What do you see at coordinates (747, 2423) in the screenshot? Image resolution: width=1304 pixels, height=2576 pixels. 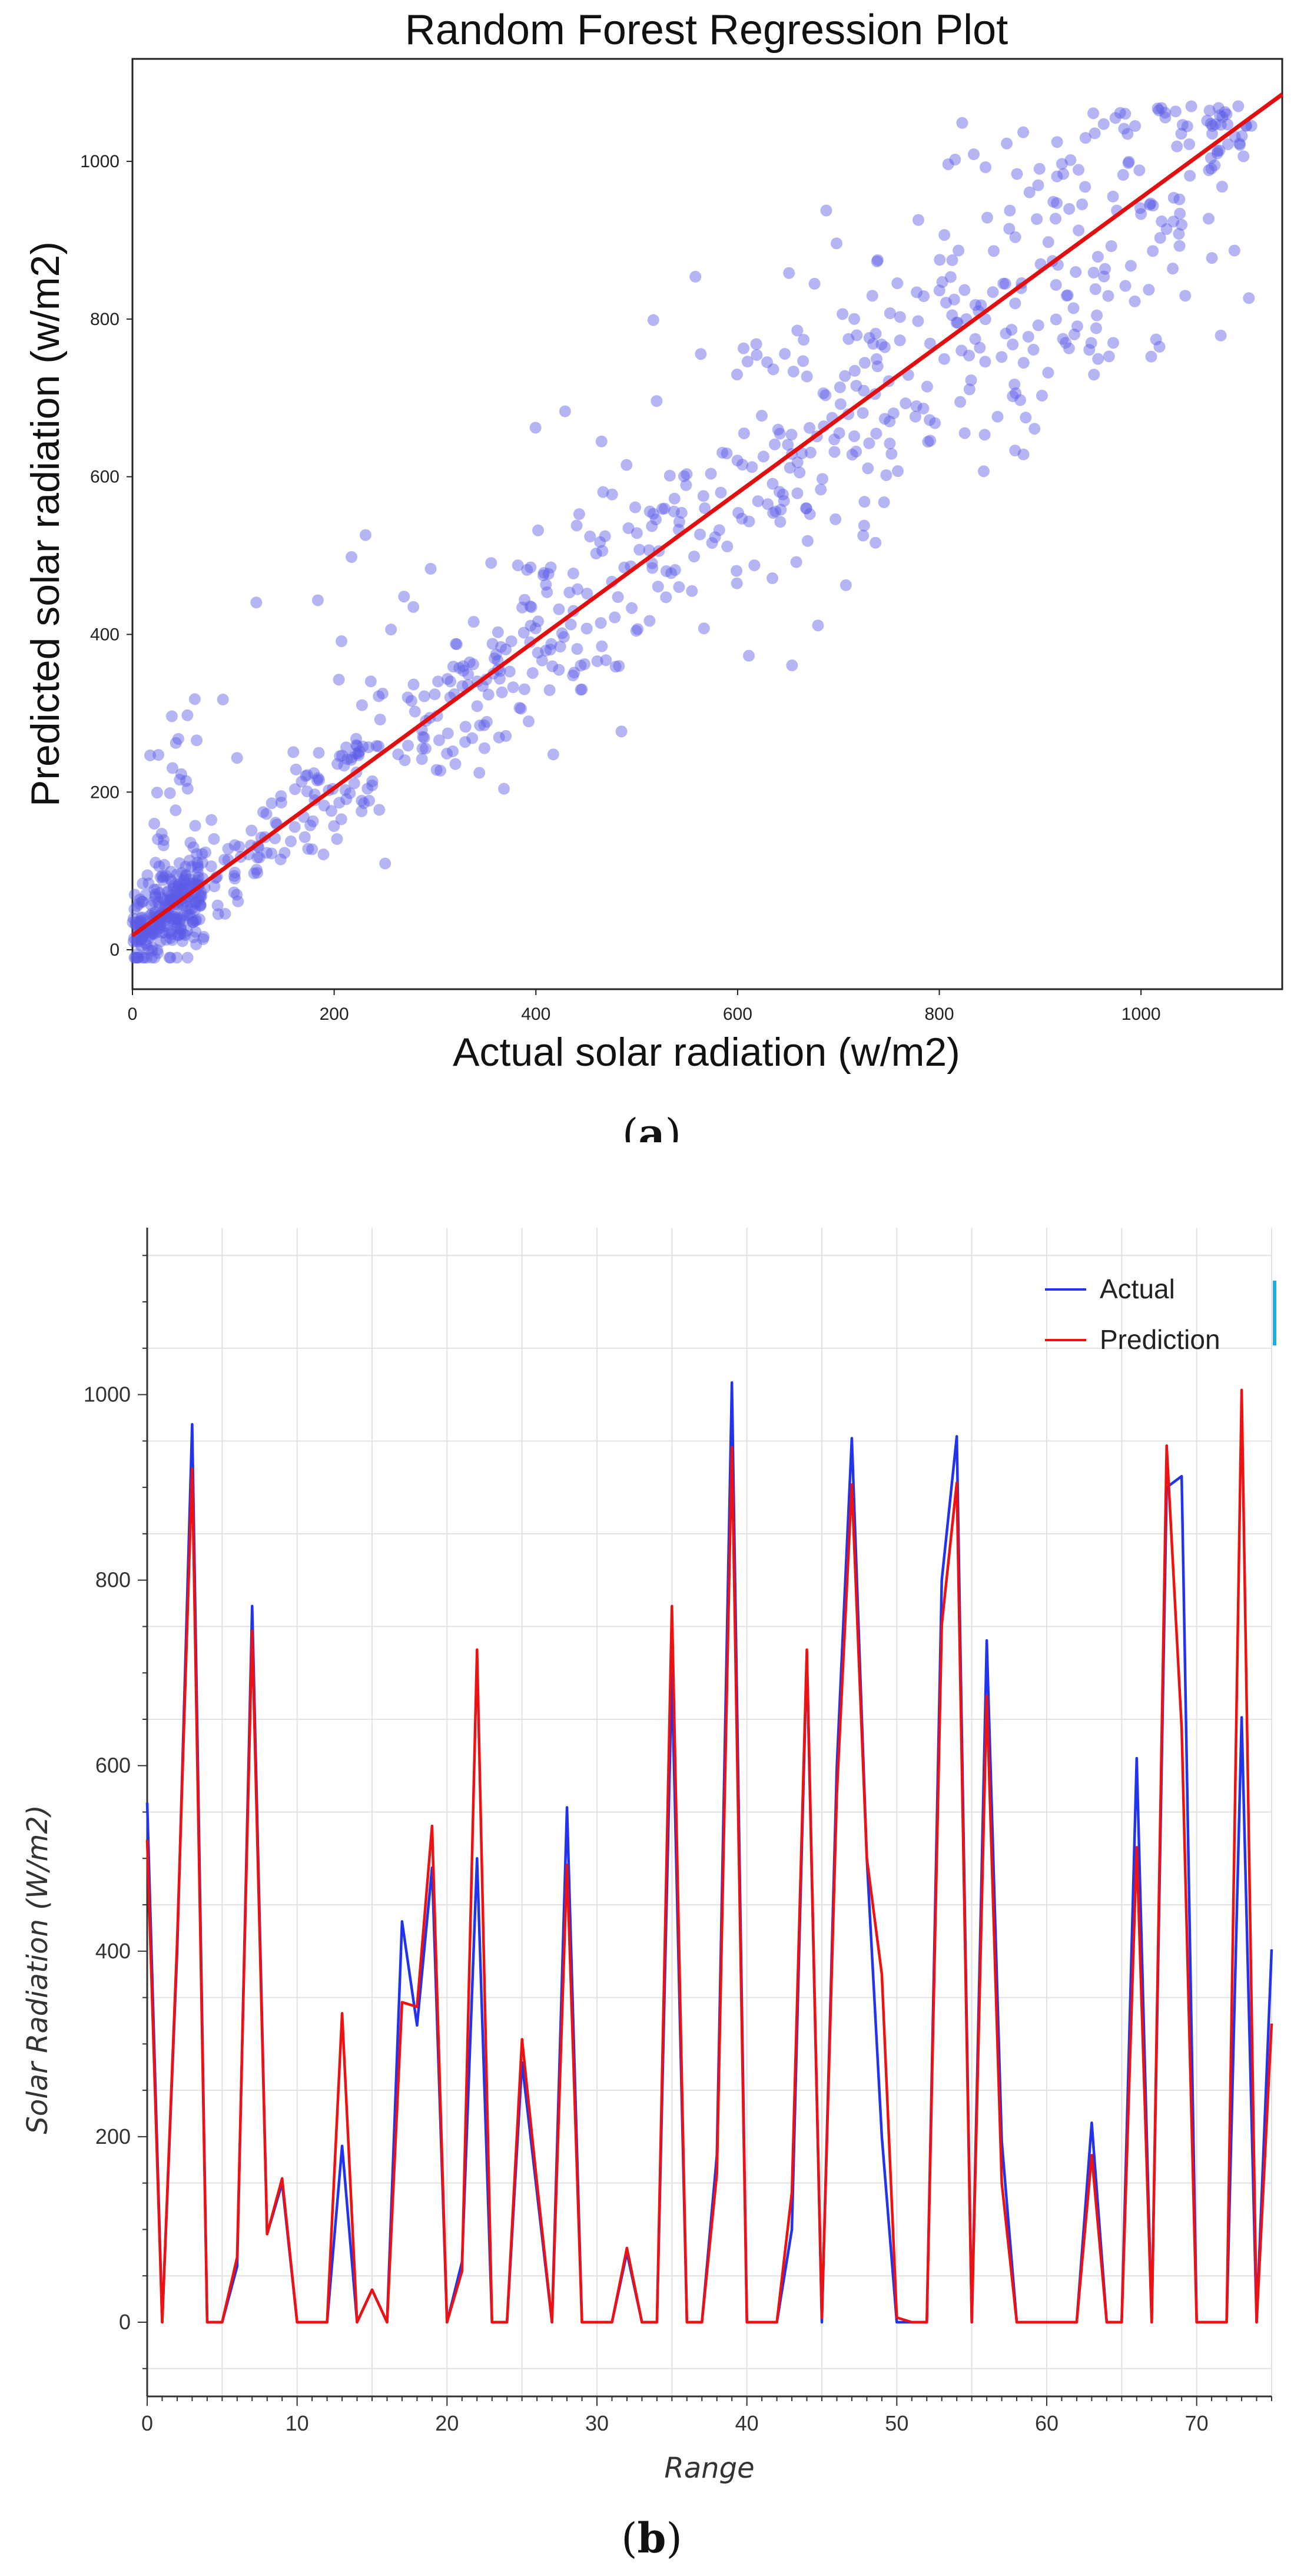 I see `x-tick-label: 40` at bounding box center [747, 2423].